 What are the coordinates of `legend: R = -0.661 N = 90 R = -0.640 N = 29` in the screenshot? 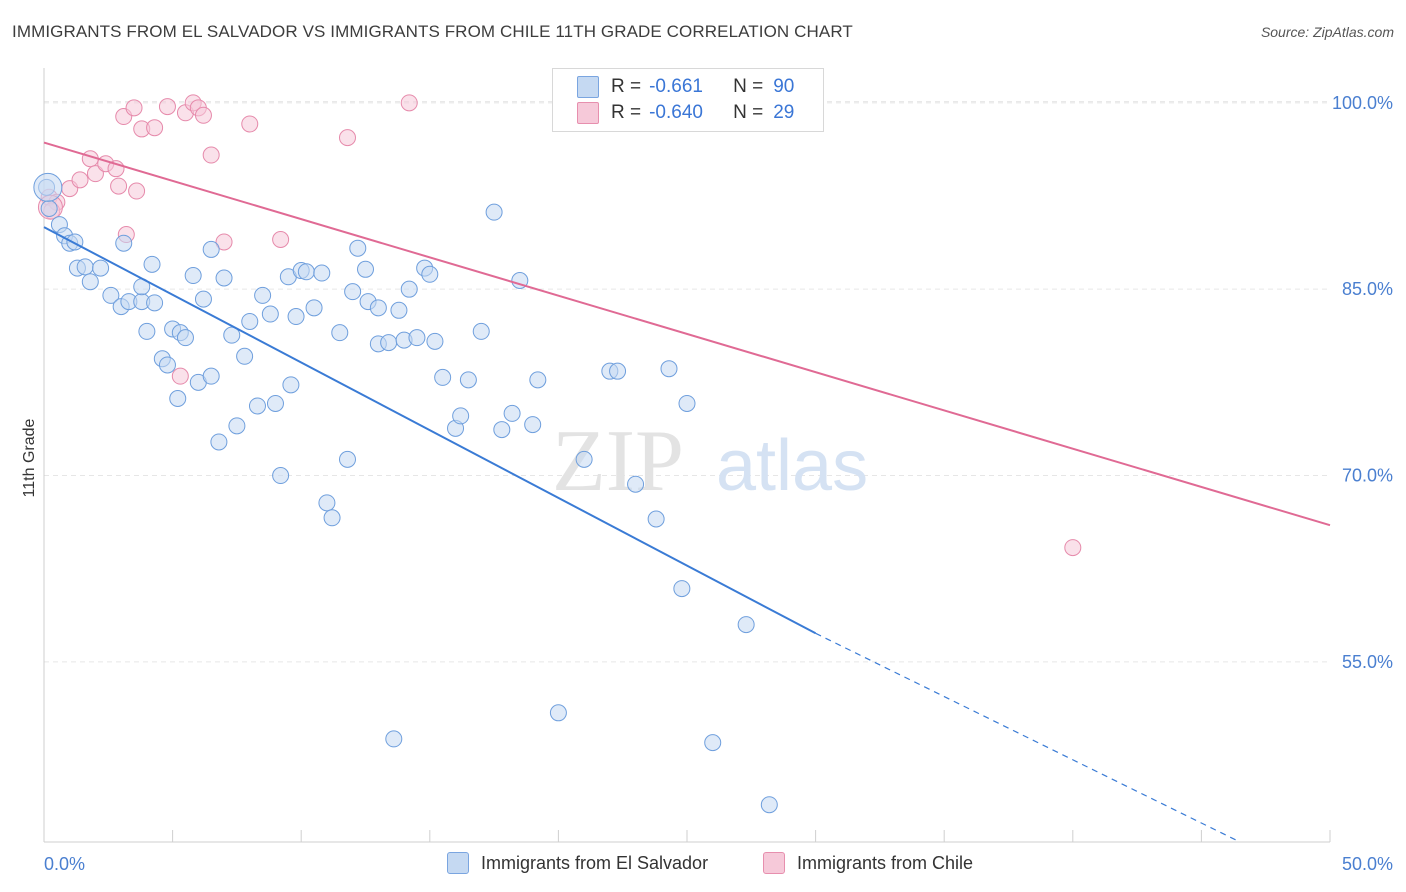 It's located at (688, 100).